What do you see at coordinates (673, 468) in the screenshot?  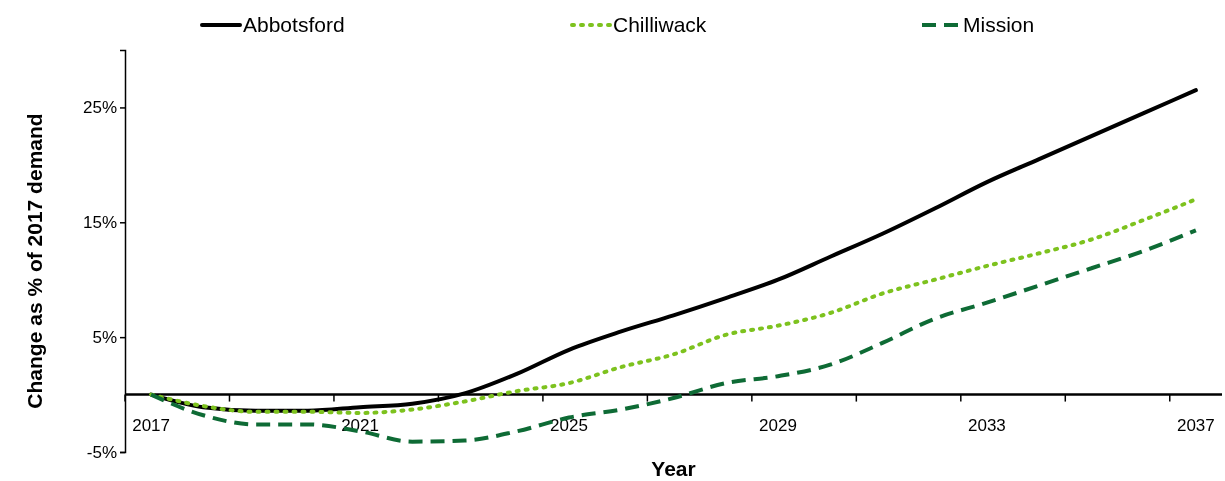 I see `x-axis-title: Year` at bounding box center [673, 468].